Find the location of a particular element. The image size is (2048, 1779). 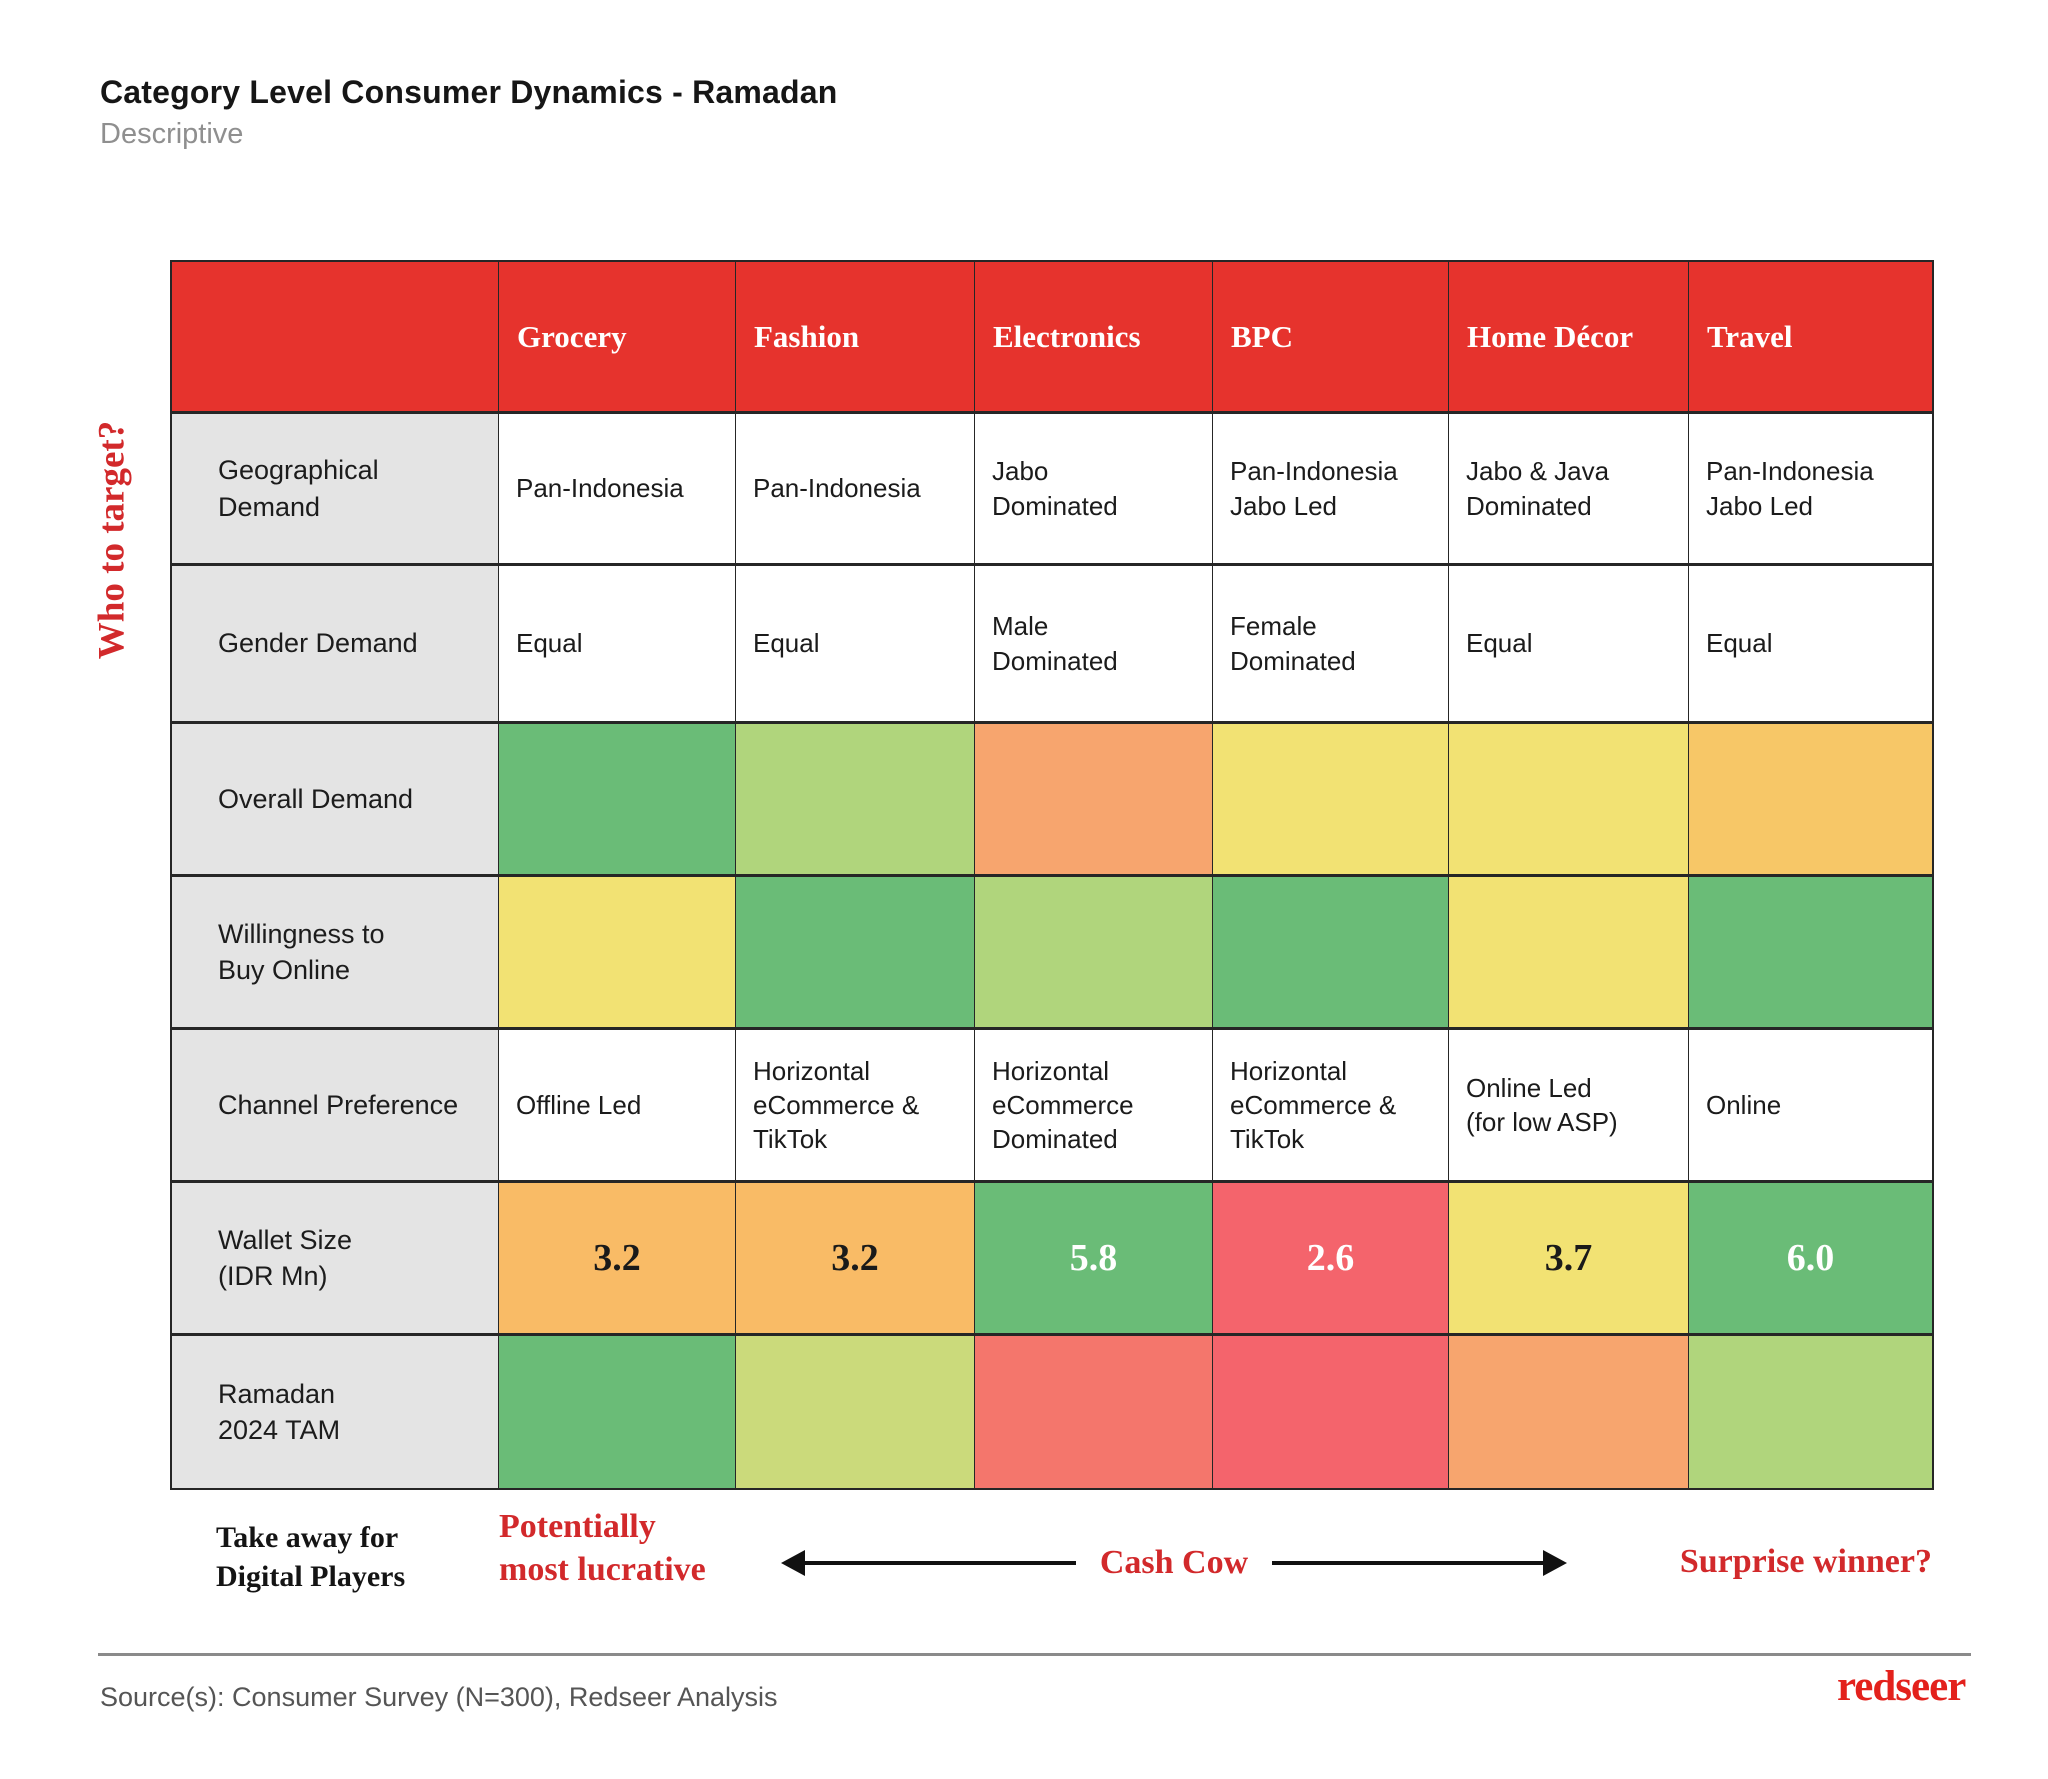

channel-preference-cell-grocery: Offline Led is located at coordinates (617, 1106).